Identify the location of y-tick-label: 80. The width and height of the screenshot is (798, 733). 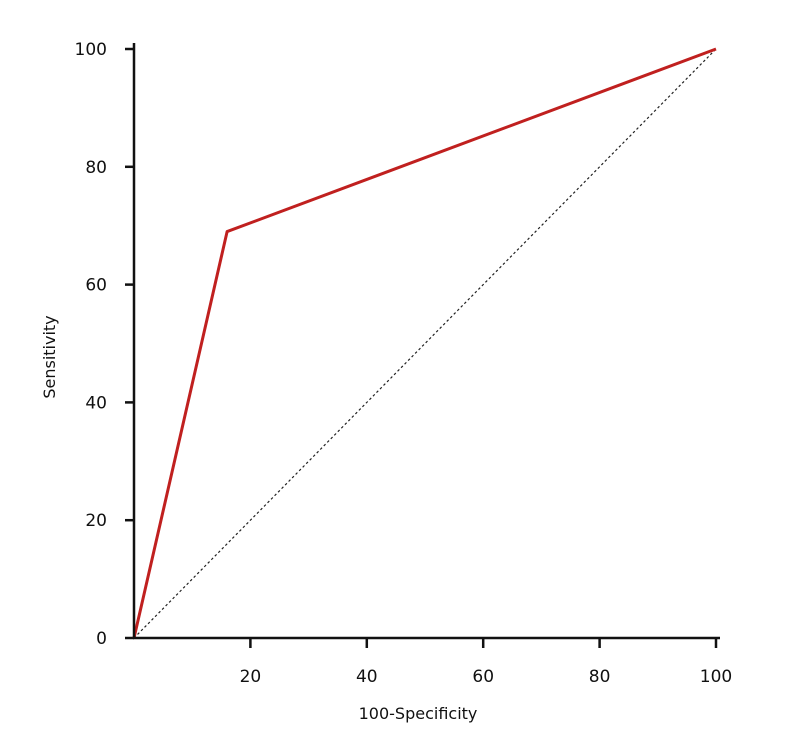
(96, 168).